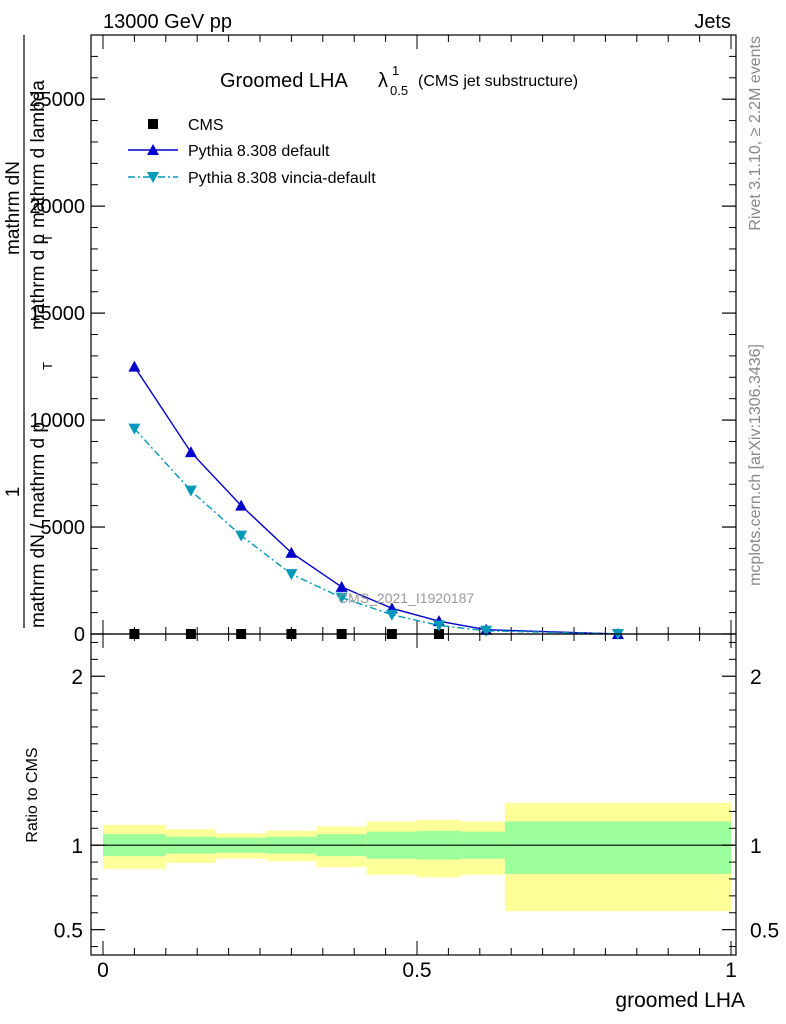 The height and width of the screenshot is (1024, 786). What do you see at coordinates (406, 598) in the screenshot?
I see `analysis-label: CMS_2021_I1920187` at bounding box center [406, 598].